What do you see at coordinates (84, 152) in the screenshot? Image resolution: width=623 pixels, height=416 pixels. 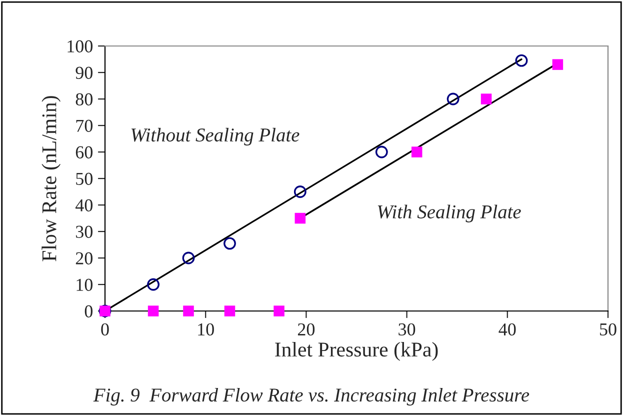 I see `y-tick-label: 60` at bounding box center [84, 152].